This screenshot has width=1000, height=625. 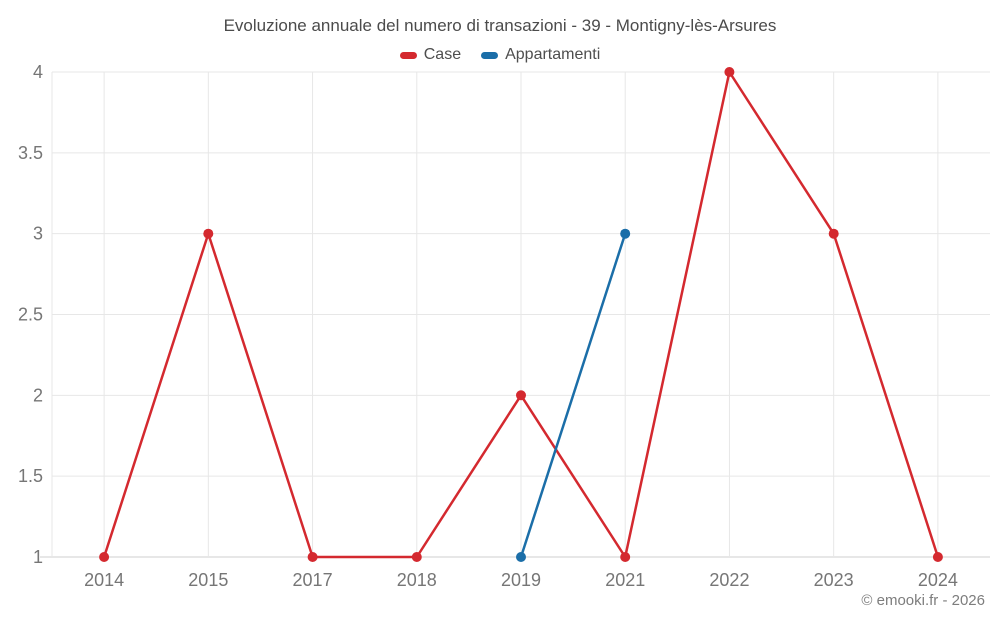 I want to click on y-tick-label: 1, so click(x=38, y=557).